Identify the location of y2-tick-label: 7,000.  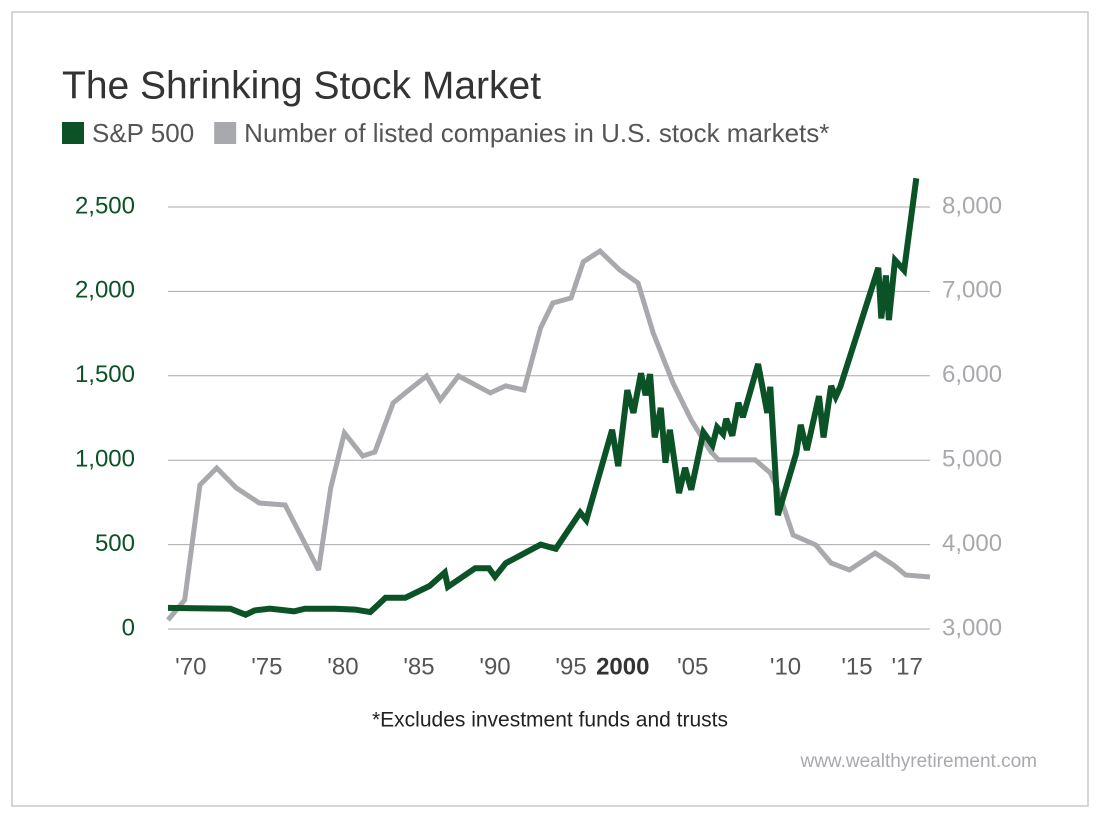
(972, 290).